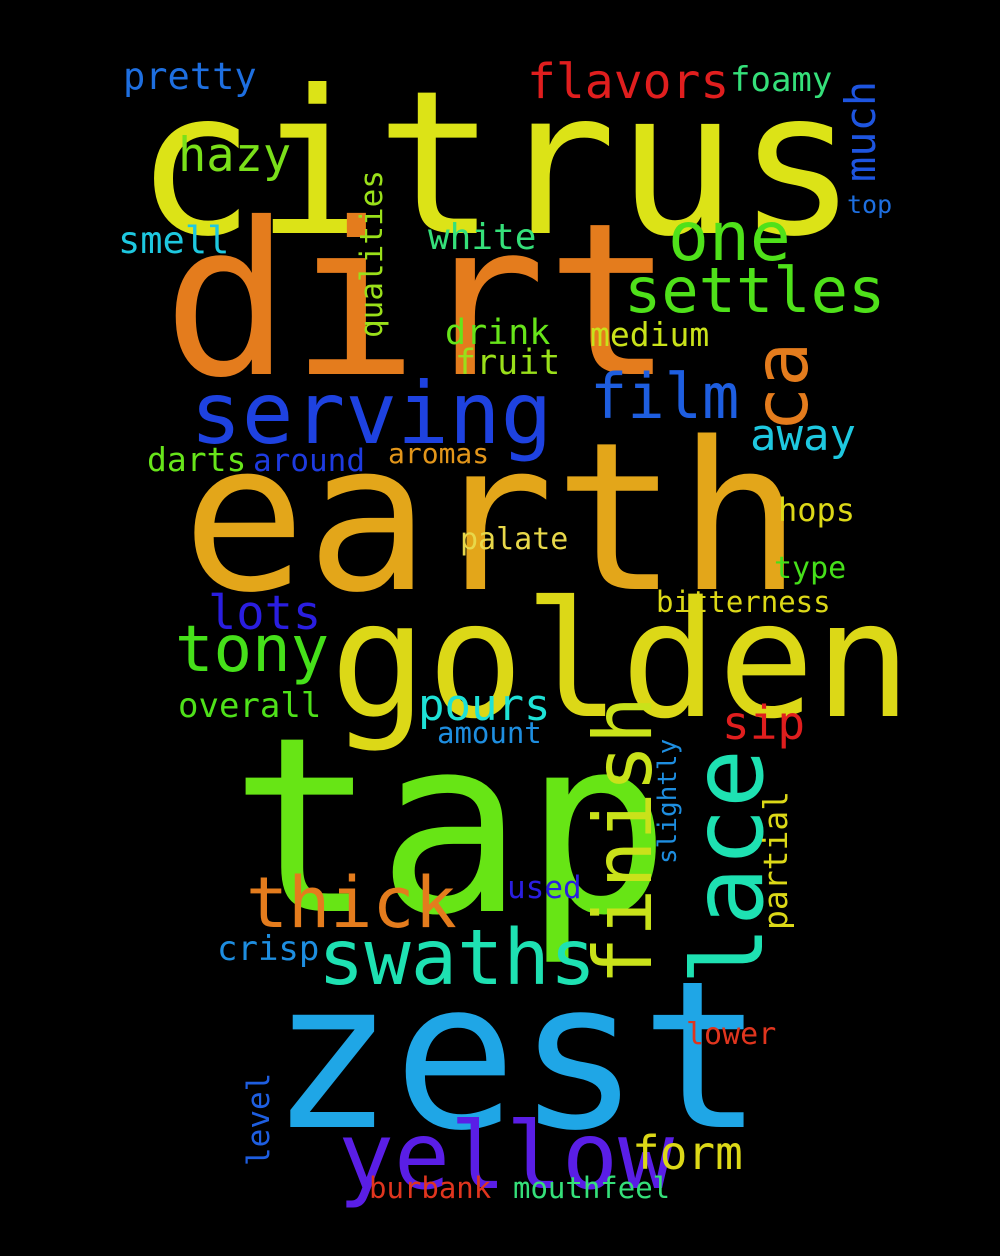 The image size is (1000, 1256). Describe the element at coordinates (371, 414) in the screenshot. I see `word-serving: serving` at that location.